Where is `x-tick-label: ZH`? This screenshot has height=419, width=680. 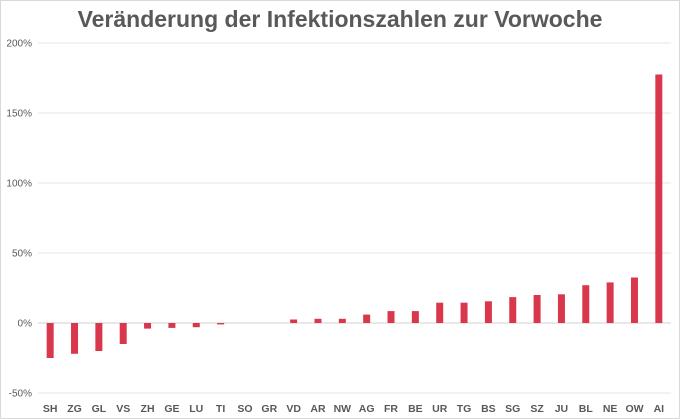
x-tick-label: ZH is located at coordinates (148, 409).